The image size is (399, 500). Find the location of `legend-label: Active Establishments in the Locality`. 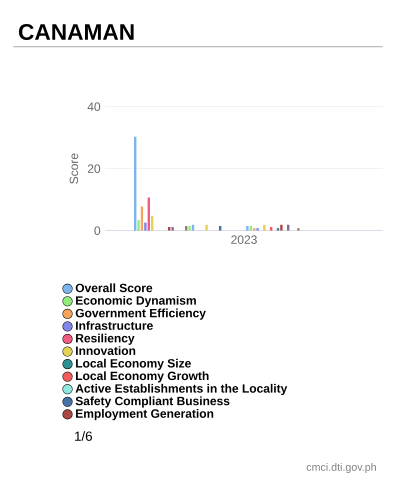

legend-label: Active Establishments in the Locality is located at coordinates (182, 390).